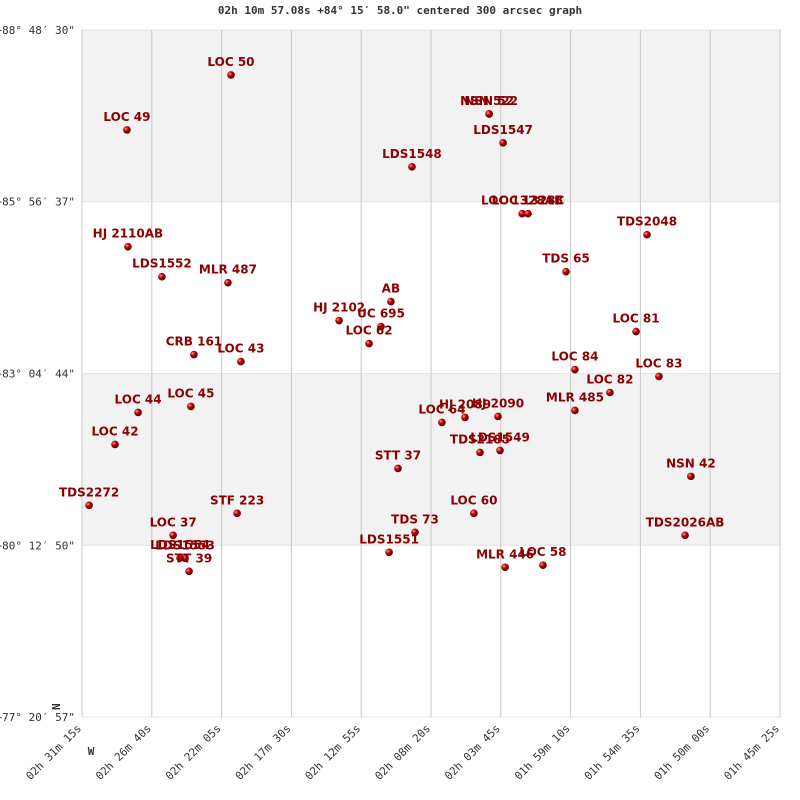 Image resolution: width=800 pixels, height=800 pixels. What do you see at coordinates (647, 222) in the screenshot?
I see `point-label: TDS2048` at bounding box center [647, 222].